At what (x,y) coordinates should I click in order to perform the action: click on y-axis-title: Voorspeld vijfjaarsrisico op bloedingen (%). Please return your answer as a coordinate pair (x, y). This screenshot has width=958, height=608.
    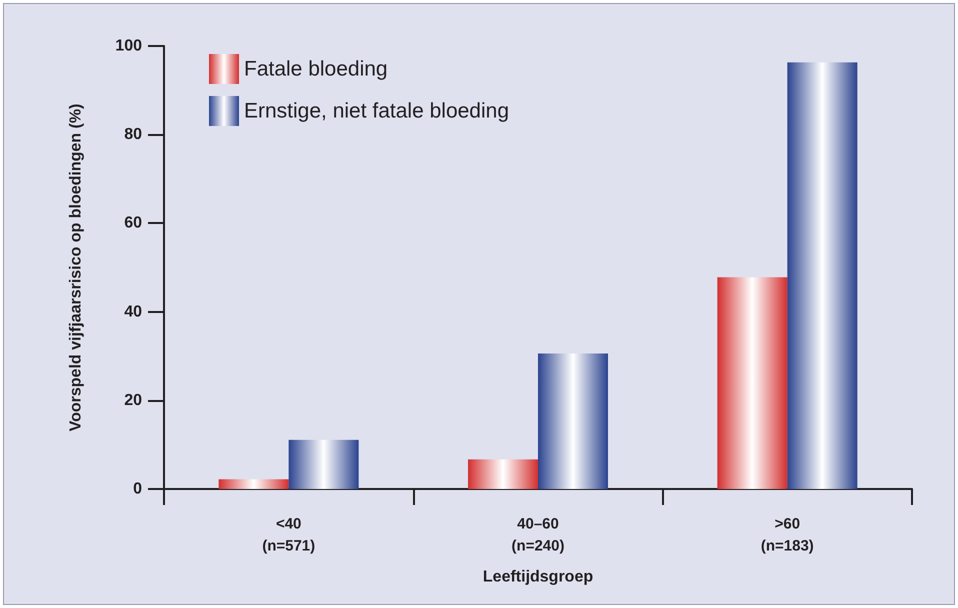
    Looking at the image, I should click on (76, 268).